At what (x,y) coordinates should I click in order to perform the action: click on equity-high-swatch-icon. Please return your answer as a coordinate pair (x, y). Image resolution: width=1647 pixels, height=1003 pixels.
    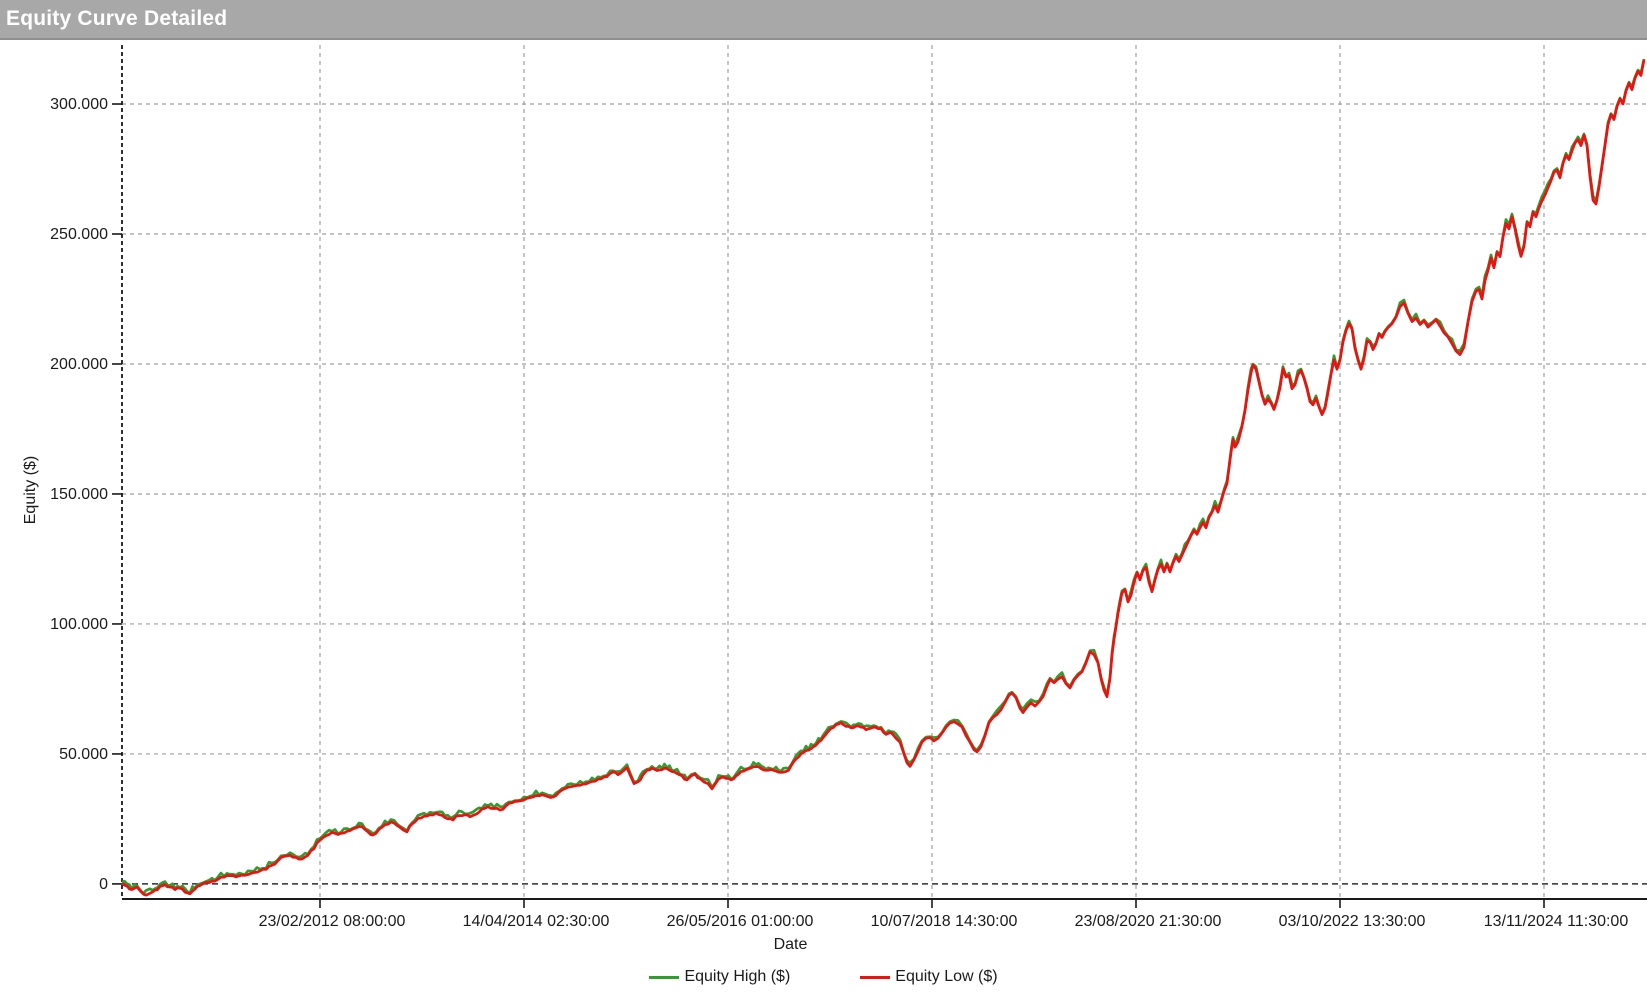
    Looking at the image, I should click on (664, 977).